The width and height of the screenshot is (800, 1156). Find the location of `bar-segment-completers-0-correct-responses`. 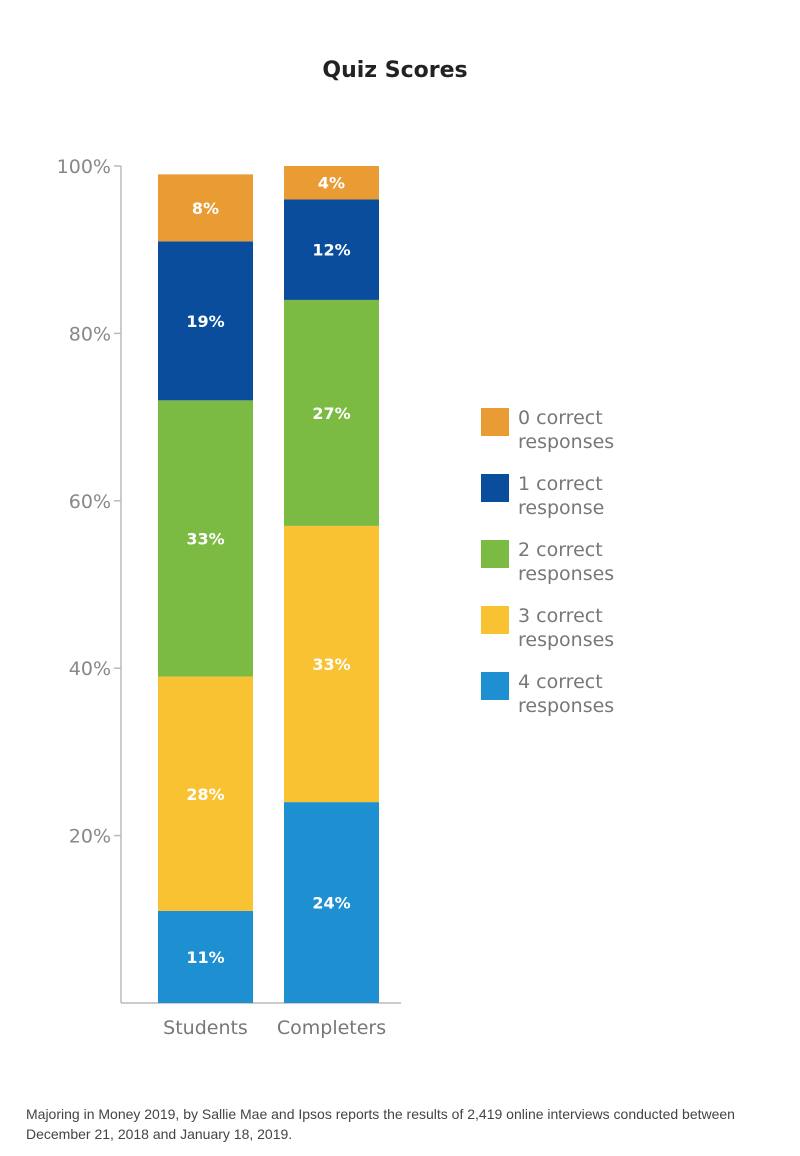

bar-segment-completers-0-correct-responses is located at coordinates (331, 183).